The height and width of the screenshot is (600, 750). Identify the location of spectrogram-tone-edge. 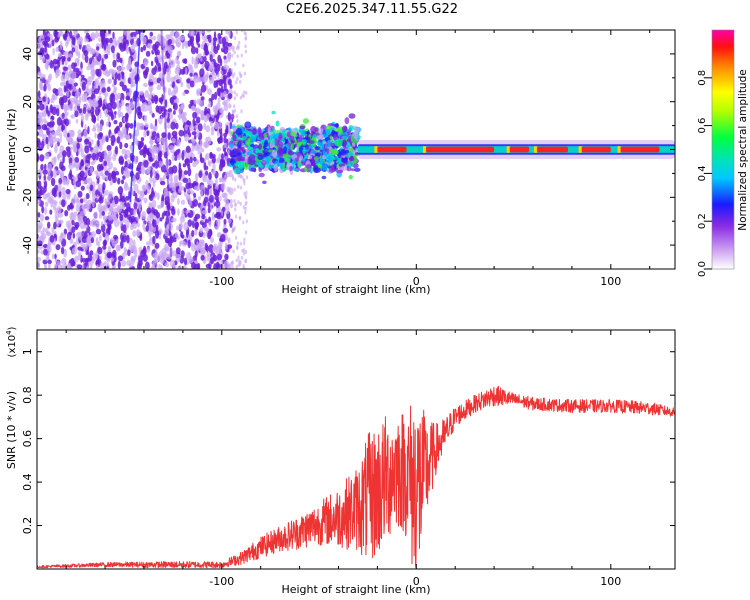
(619, 149).